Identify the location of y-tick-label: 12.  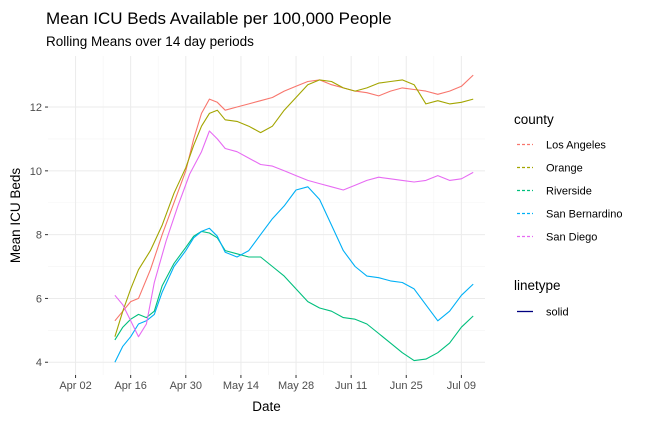
(36, 108).